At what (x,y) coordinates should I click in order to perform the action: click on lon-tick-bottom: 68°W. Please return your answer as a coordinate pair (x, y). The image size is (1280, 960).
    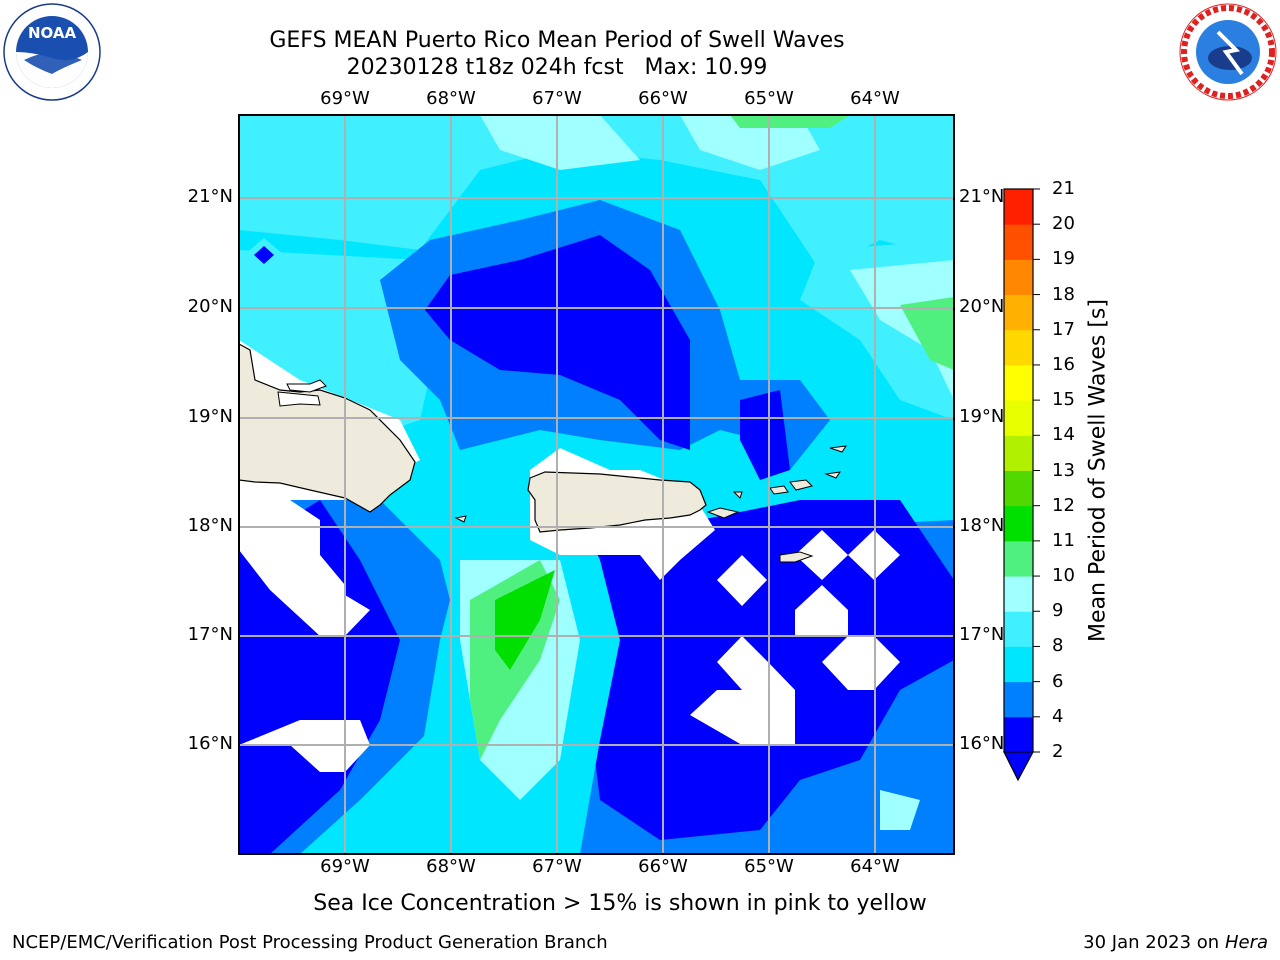
    Looking at the image, I should click on (451, 866).